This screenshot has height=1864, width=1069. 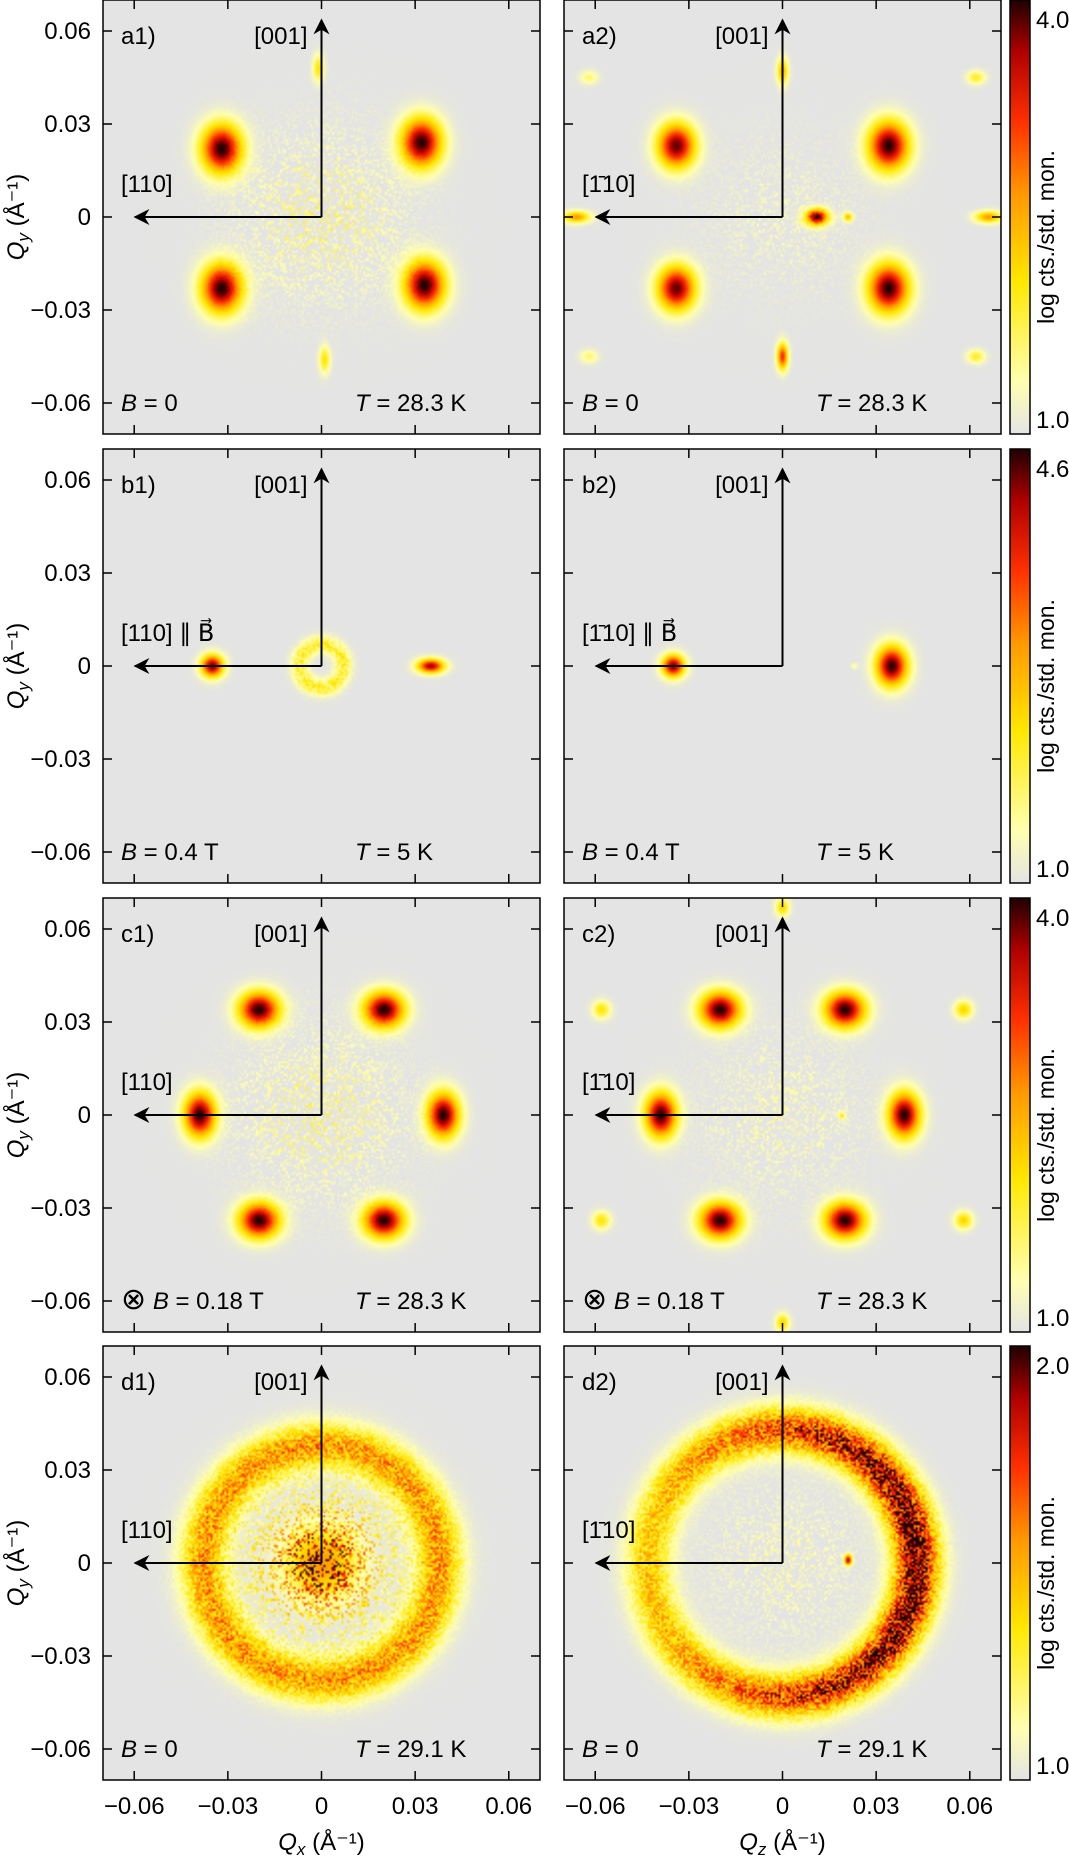 I want to click on x-tick-label: 0.06, so click(x=969, y=1806).